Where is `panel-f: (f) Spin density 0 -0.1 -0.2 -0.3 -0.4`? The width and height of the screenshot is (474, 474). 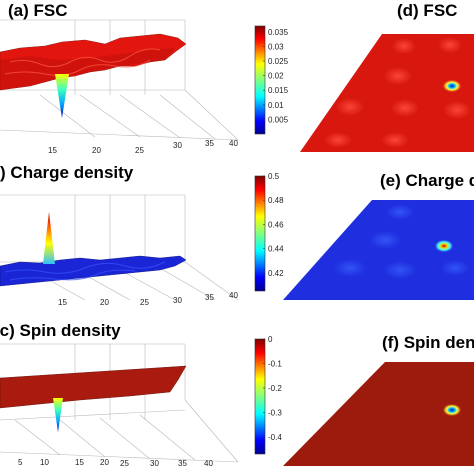 panel-f: (f) Spin density 0 -0.1 -0.2 -0.3 -0.4 is located at coordinates (364, 399).